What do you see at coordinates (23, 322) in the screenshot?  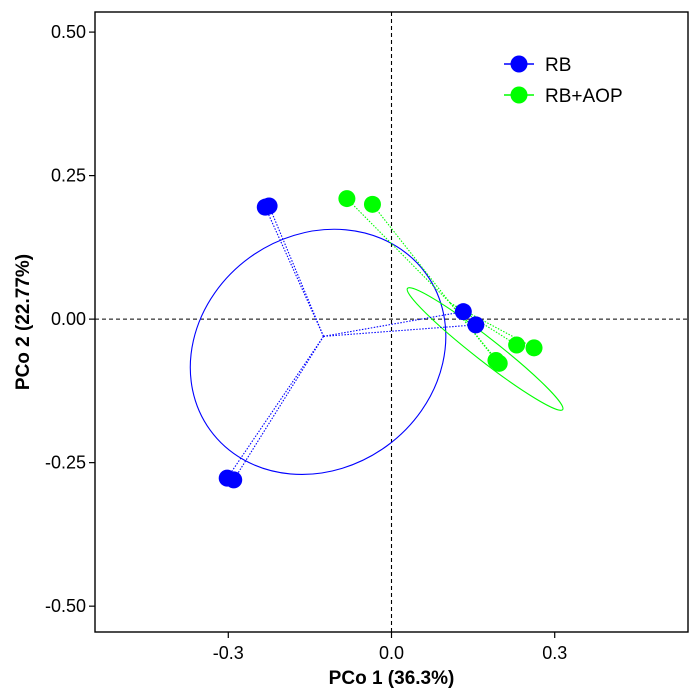 I see `y-axis-title: PCo 2 (22.77%)` at bounding box center [23, 322].